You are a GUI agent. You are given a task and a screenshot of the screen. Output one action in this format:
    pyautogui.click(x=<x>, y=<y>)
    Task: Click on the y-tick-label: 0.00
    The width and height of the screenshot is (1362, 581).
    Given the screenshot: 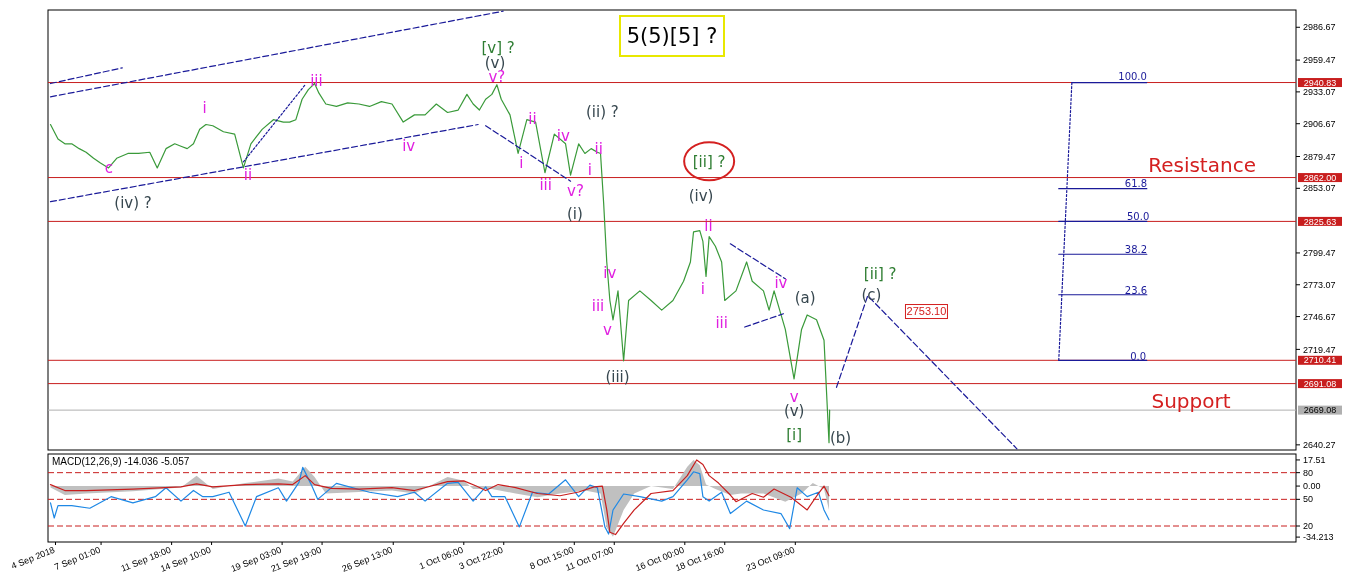 What is the action you would take?
    pyautogui.click(x=1312, y=486)
    